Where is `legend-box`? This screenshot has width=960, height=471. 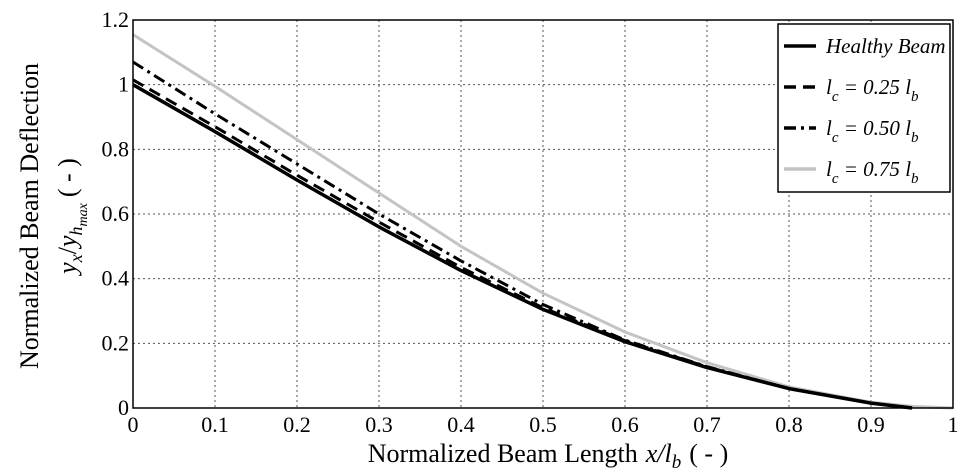
legend-box is located at coordinates (864, 108).